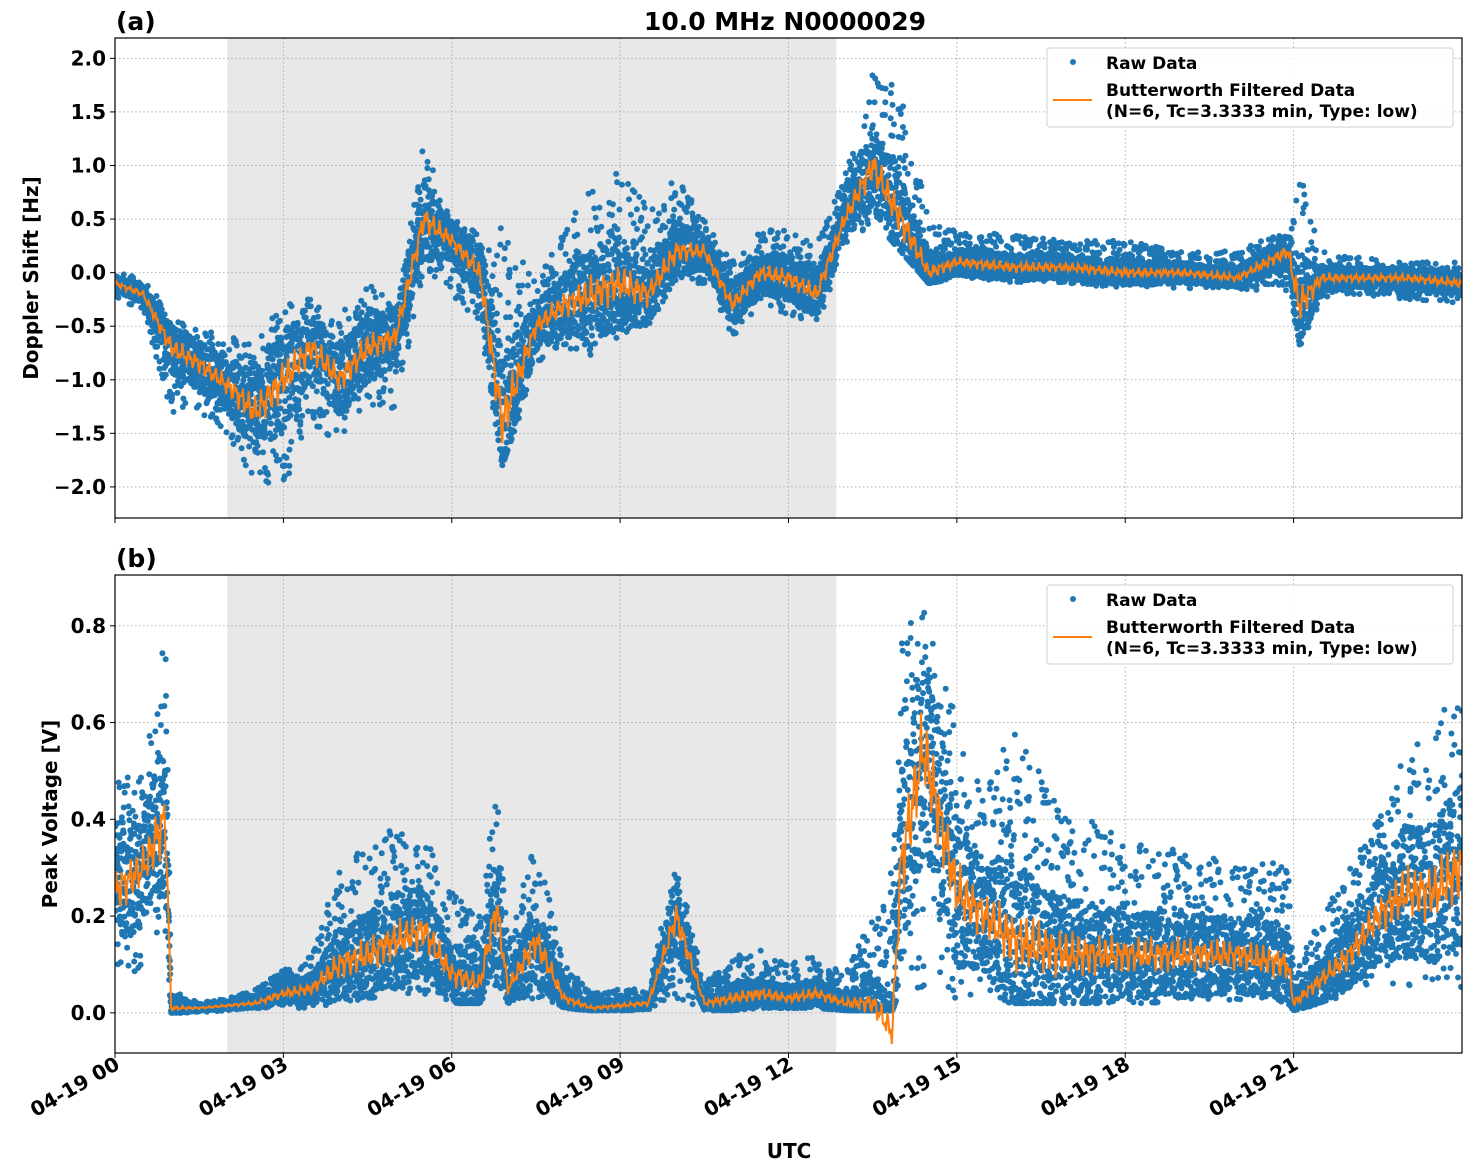 The image size is (1471, 1172). What do you see at coordinates (50, 814) in the screenshot?
I see `y-axis-label-b: Peak Voltage [V]` at bounding box center [50, 814].